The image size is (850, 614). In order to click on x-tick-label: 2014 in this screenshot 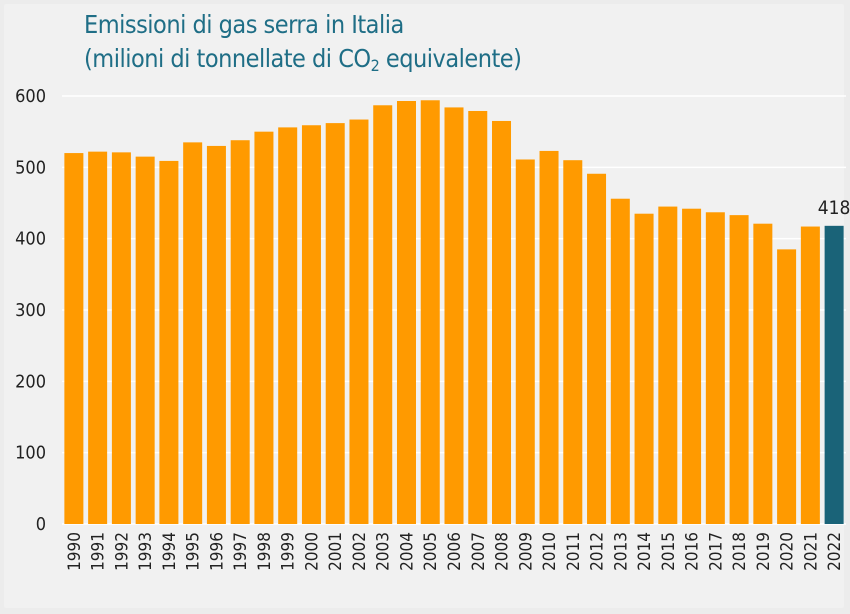, I will do `click(645, 551)`.